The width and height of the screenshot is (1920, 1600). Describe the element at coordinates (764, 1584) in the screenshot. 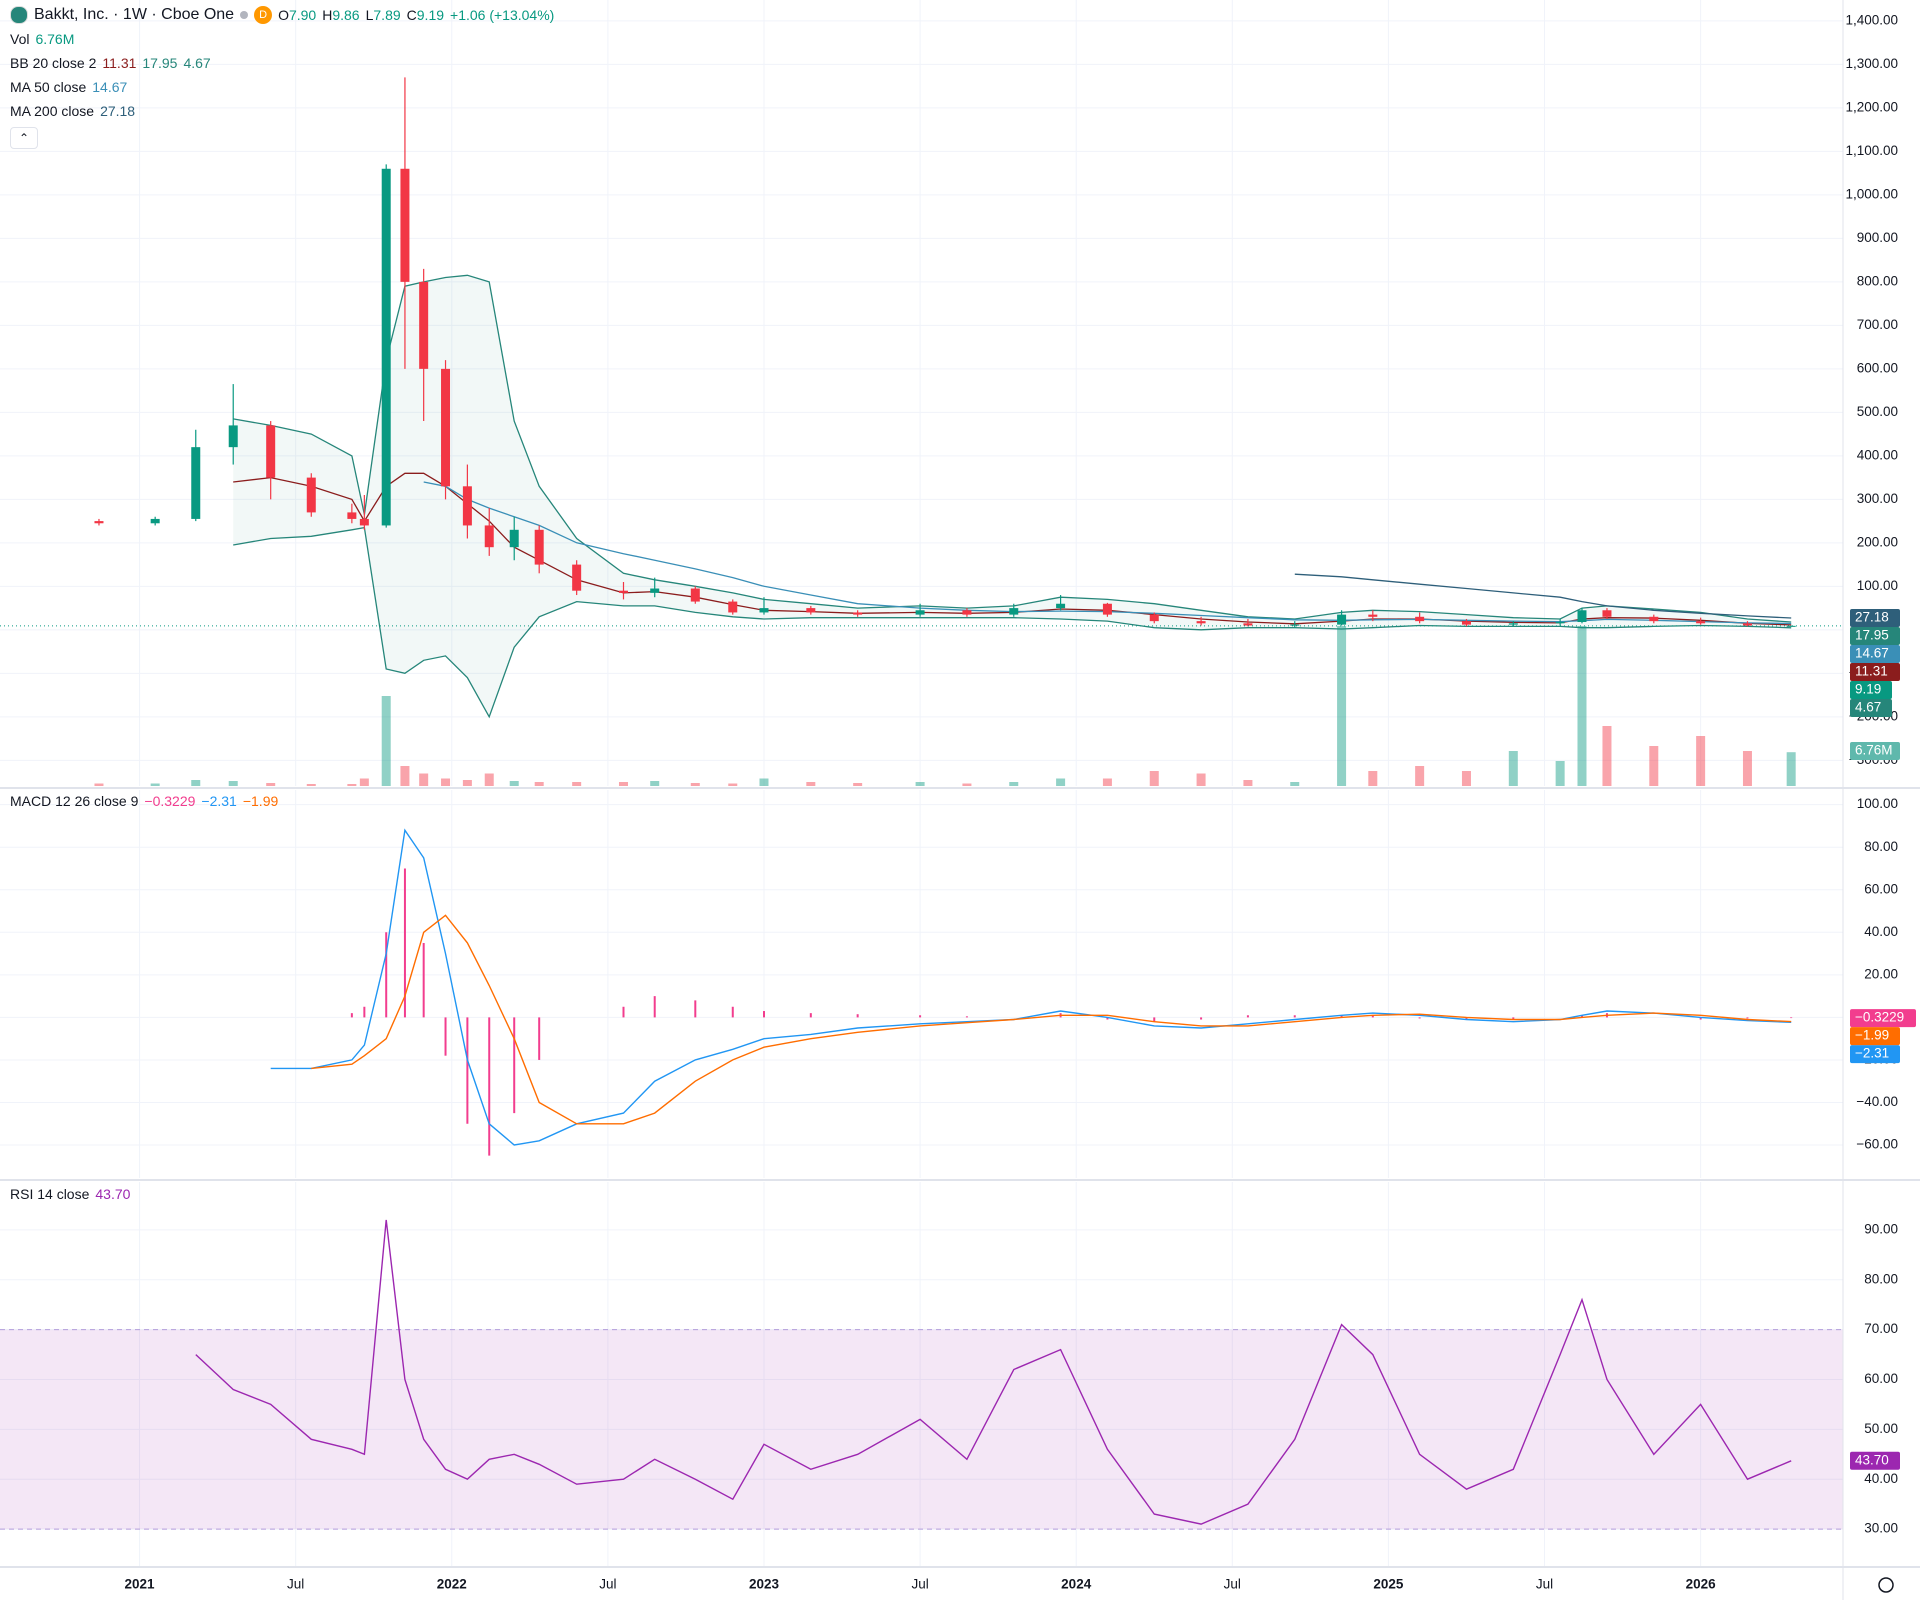

I see `x-tick-label: 2023` at that location.